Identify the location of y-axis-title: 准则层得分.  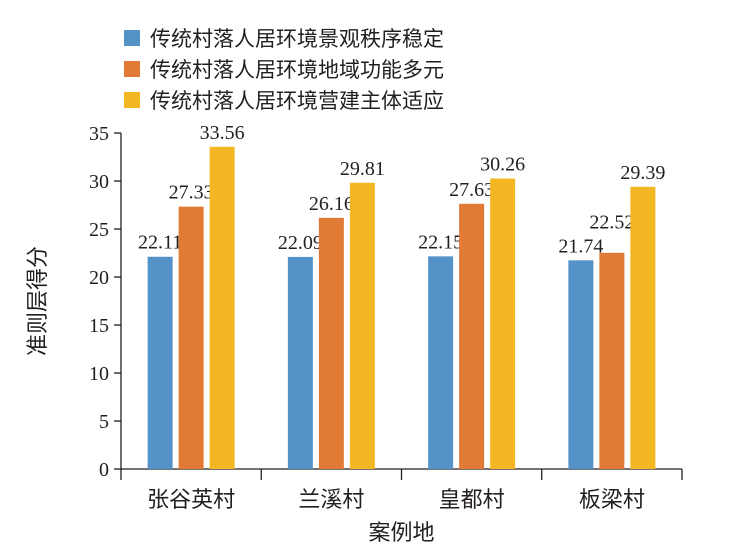
(37, 301).